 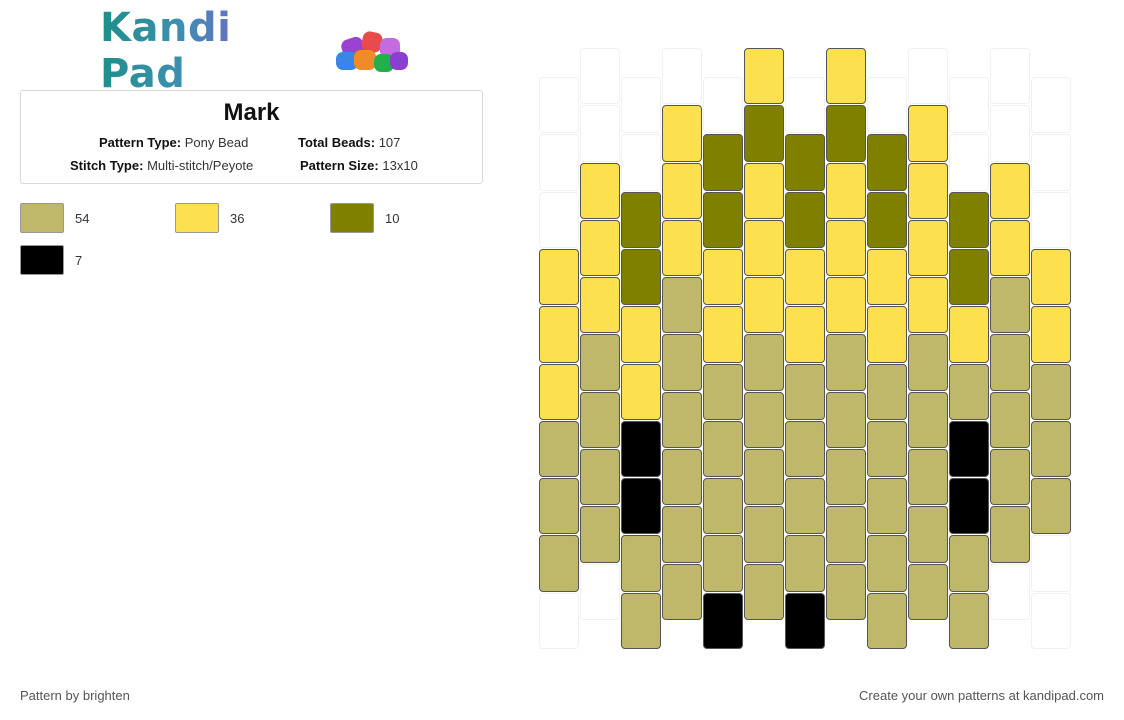 What do you see at coordinates (339, 165) in the screenshot?
I see `pattern-size-label: Pattern Size:` at bounding box center [339, 165].